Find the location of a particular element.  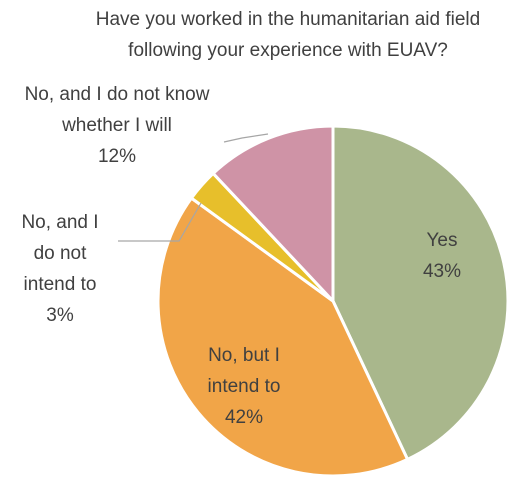

slice-no-not-intend-label: No, and I do not intend to 3% is located at coordinates (59, 269).